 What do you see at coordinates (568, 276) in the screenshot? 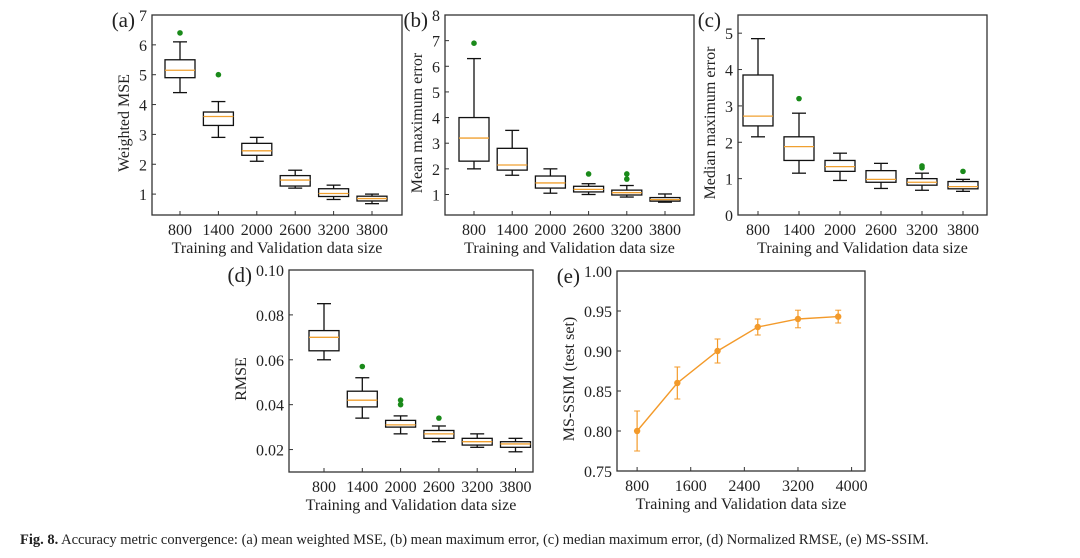
I see `panel-label: (e)` at bounding box center [568, 276].